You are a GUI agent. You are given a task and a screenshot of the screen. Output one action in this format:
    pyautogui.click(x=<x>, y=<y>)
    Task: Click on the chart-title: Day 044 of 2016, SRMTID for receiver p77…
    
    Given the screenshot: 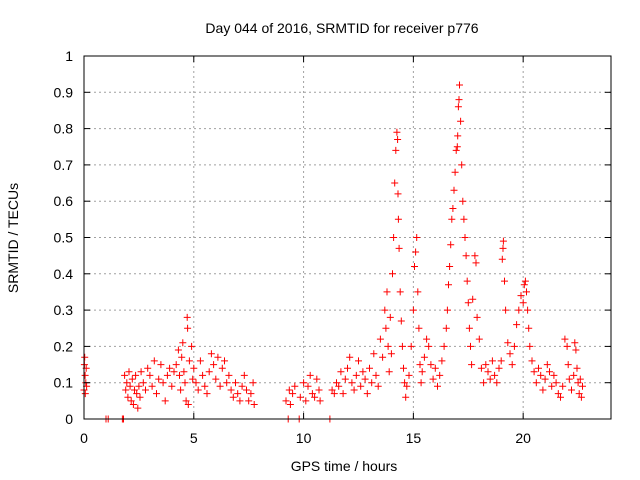 What is the action you would take?
    pyautogui.click(x=341, y=28)
    